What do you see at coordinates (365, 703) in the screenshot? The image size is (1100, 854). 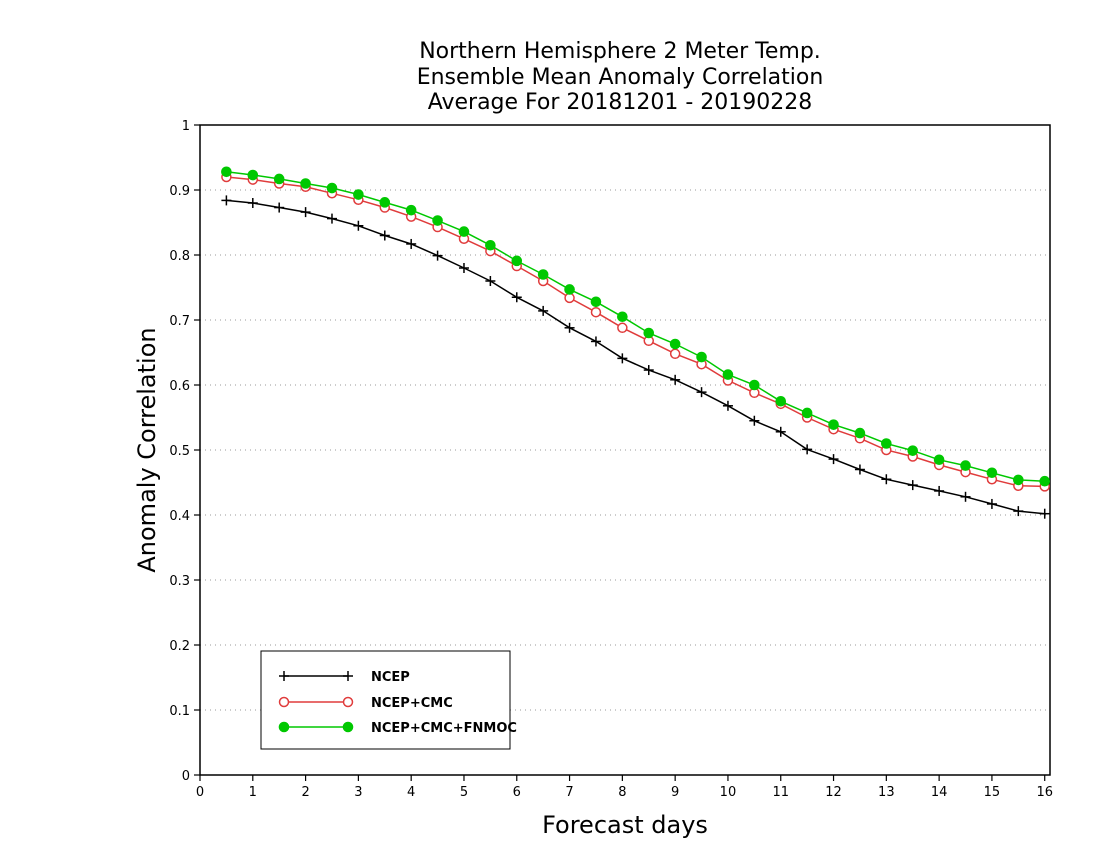 I see `legend-item-1: NCEP+CMC` at bounding box center [365, 703].